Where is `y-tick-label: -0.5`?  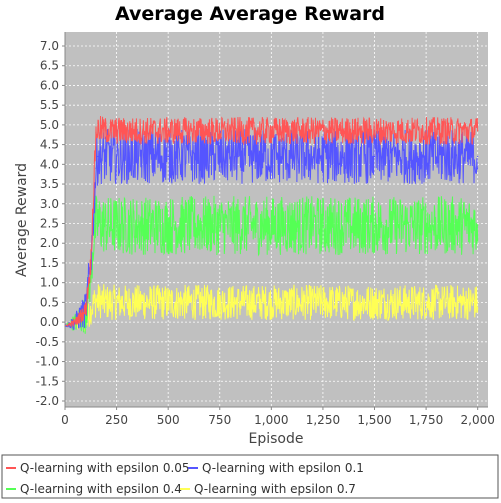
y-tick-label: -0.5 is located at coordinates (47, 342).